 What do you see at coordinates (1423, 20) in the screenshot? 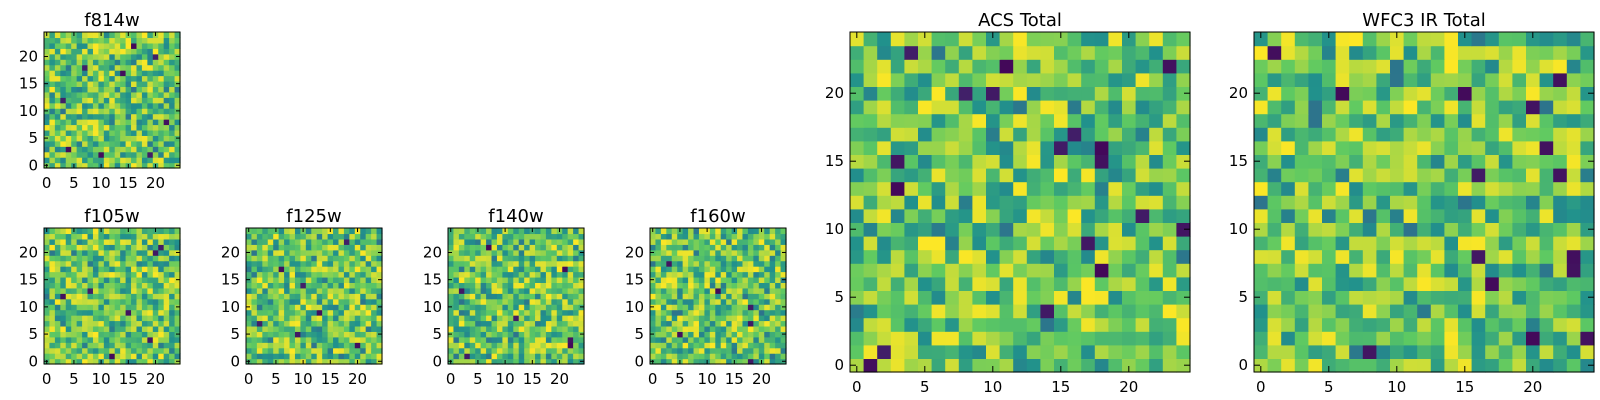
I see `panel-title: WFC3 IR Total` at bounding box center [1423, 20].